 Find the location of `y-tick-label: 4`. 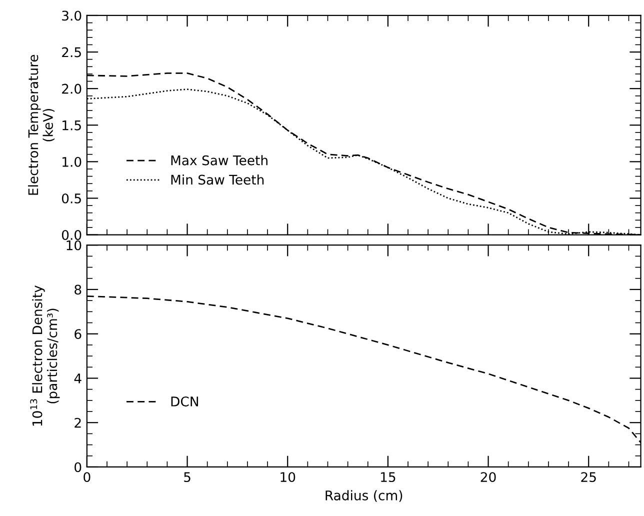

y-tick-label: 4 is located at coordinates (78, 379).